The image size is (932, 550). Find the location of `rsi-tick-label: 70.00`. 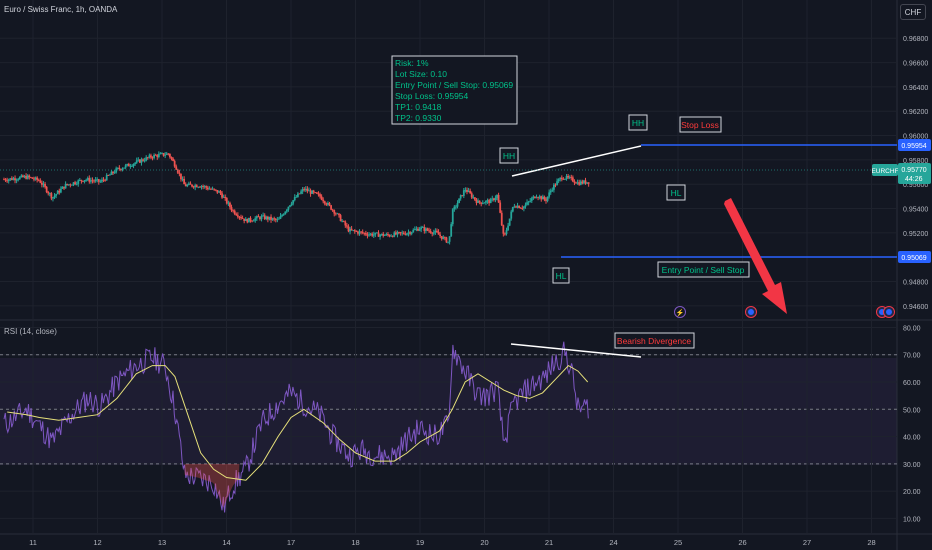

rsi-tick-label: 70.00 is located at coordinates (912, 356).